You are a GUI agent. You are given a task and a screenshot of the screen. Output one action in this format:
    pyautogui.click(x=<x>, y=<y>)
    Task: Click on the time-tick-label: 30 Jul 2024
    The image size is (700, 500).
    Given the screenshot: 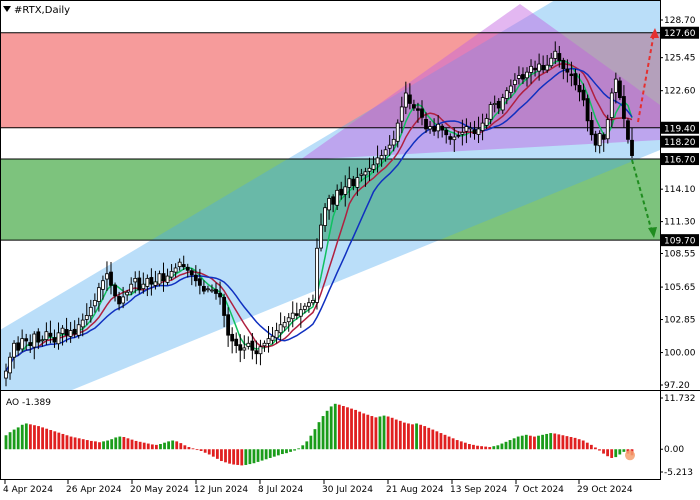 What is the action you would take?
    pyautogui.click(x=347, y=490)
    